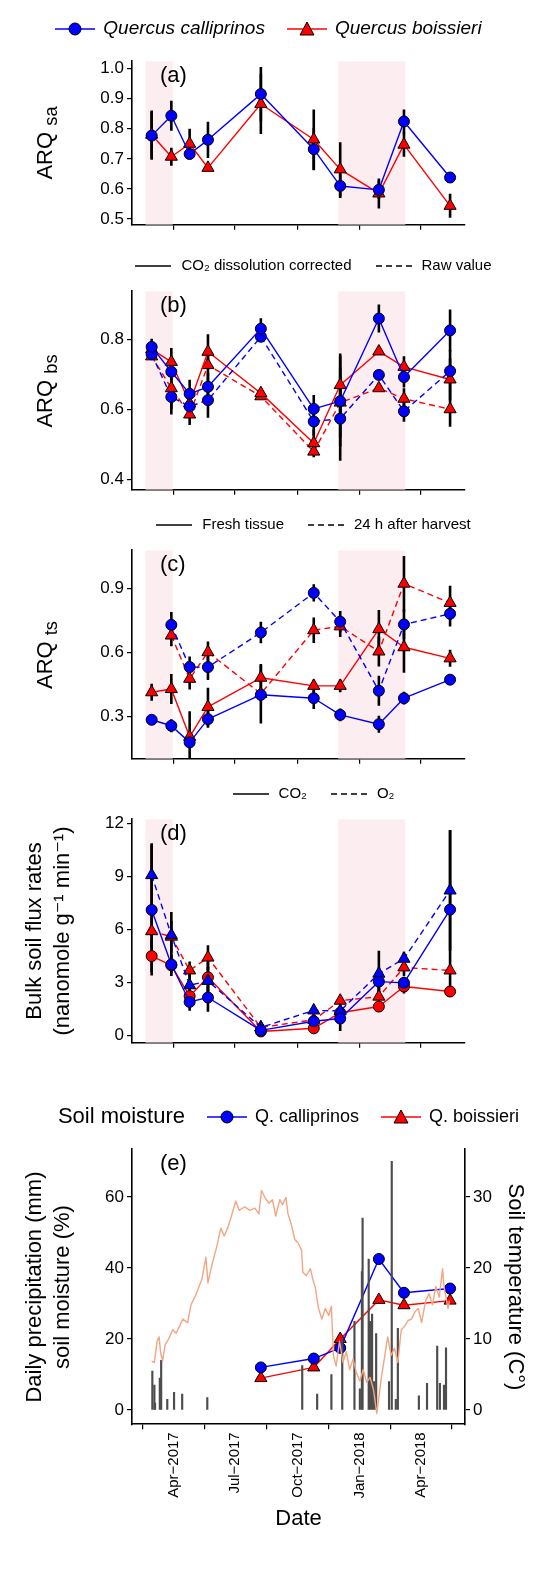 The image size is (537, 1596). What do you see at coordinates (173, 564) in the screenshot?
I see `chart-title: (c)` at bounding box center [173, 564].